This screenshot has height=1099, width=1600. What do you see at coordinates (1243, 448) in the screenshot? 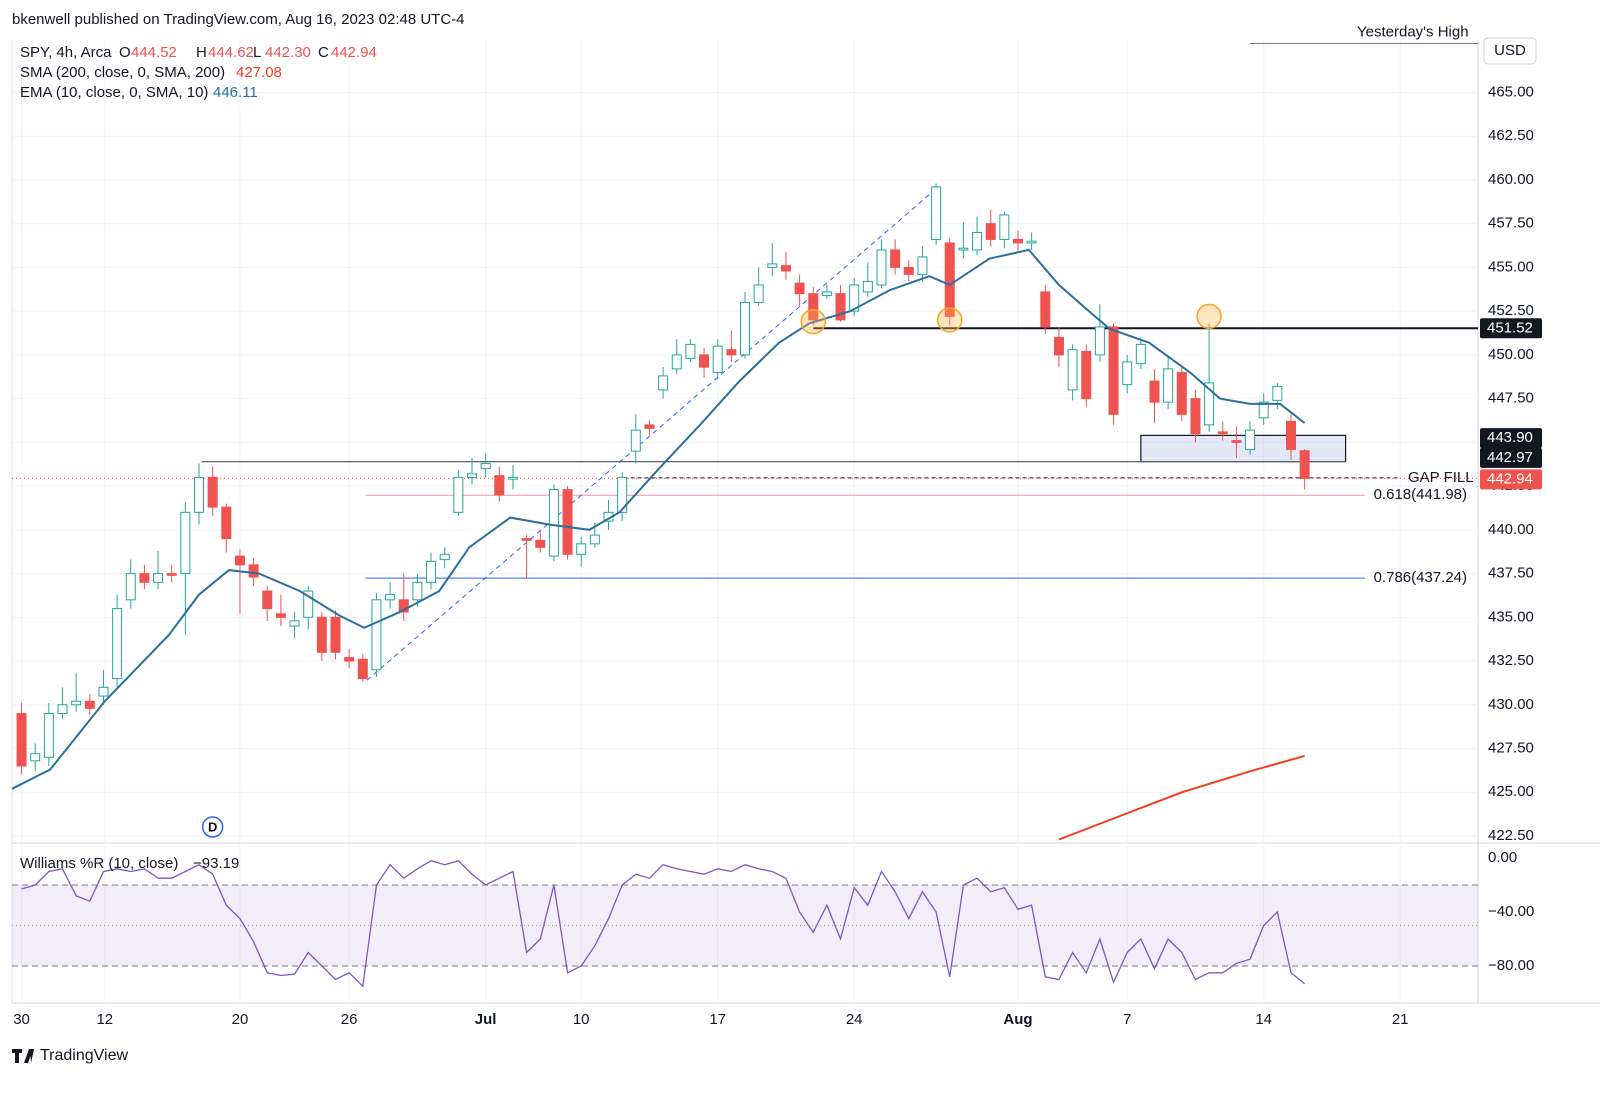
I see `support-box` at bounding box center [1243, 448].